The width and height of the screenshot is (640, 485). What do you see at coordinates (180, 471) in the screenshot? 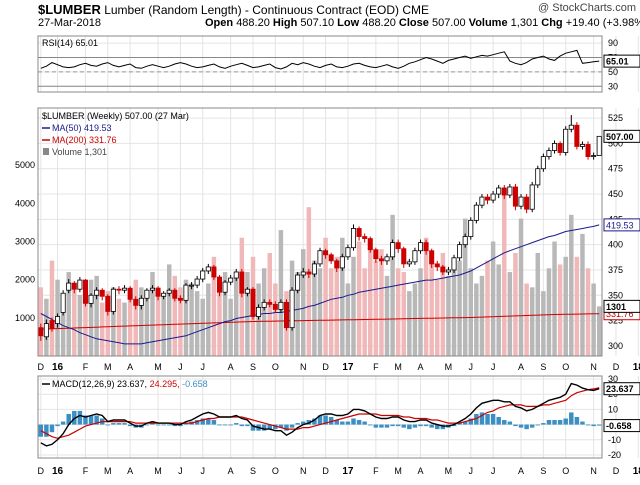
I see `x-axis-label-bottom: J` at bounding box center [180, 471].